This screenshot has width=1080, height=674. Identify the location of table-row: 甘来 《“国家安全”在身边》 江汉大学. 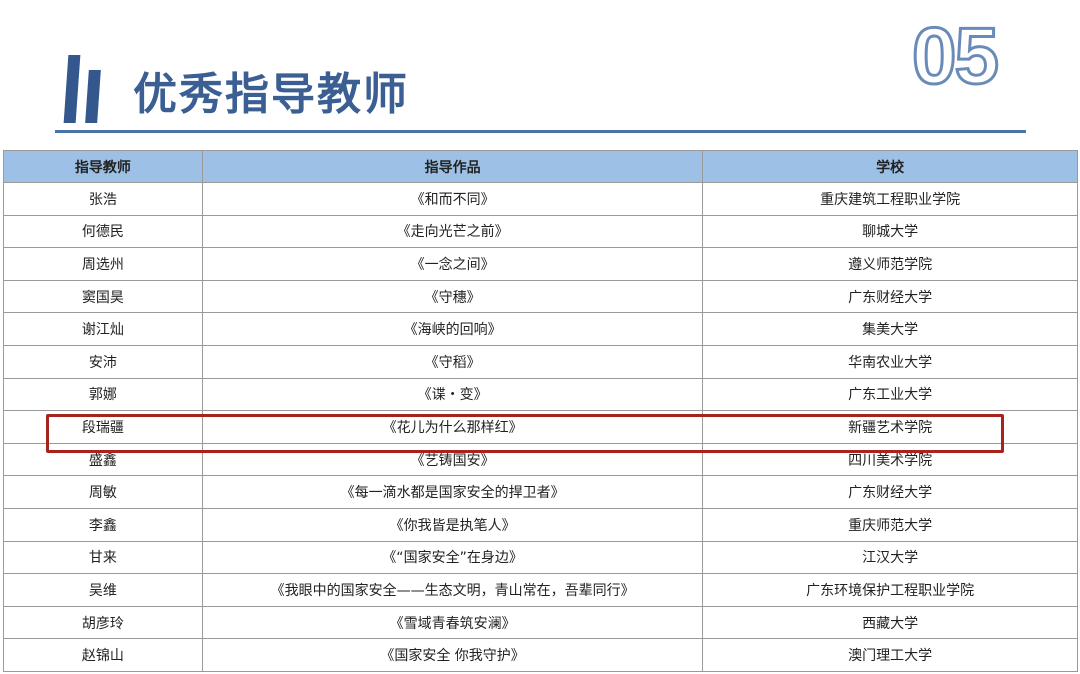
(540, 557).